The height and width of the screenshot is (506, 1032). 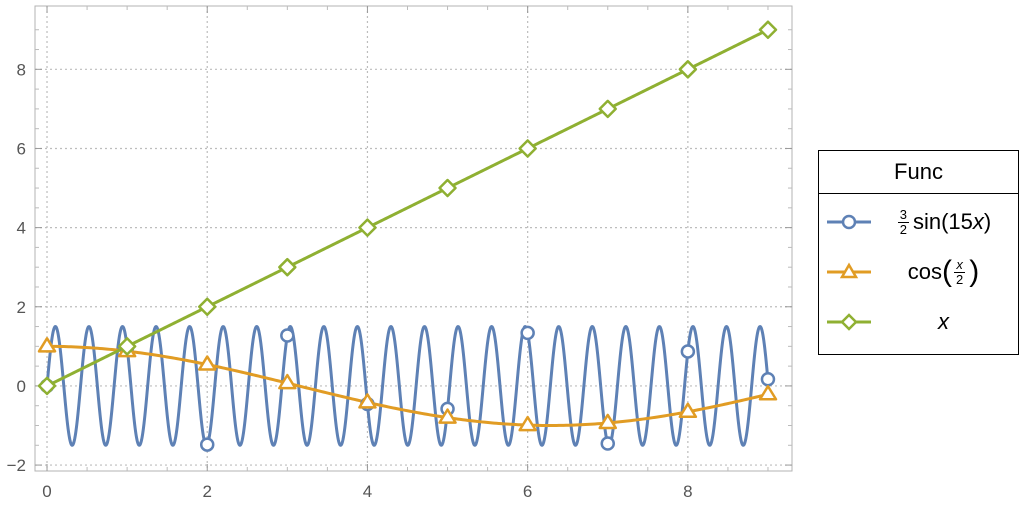 What do you see at coordinates (687, 491) in the screenshot?
I see `x-tick-label: 8` at bounding box center [687, 491].